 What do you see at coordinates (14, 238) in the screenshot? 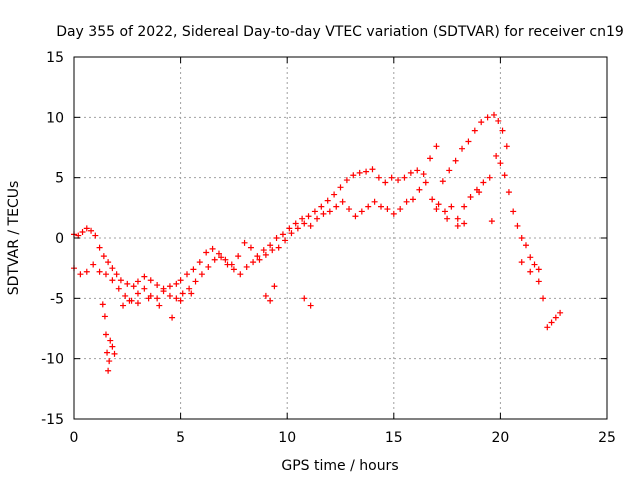
I see `y-axis-label: SDTVAR / TECUs` at bounding box center [14, 238].